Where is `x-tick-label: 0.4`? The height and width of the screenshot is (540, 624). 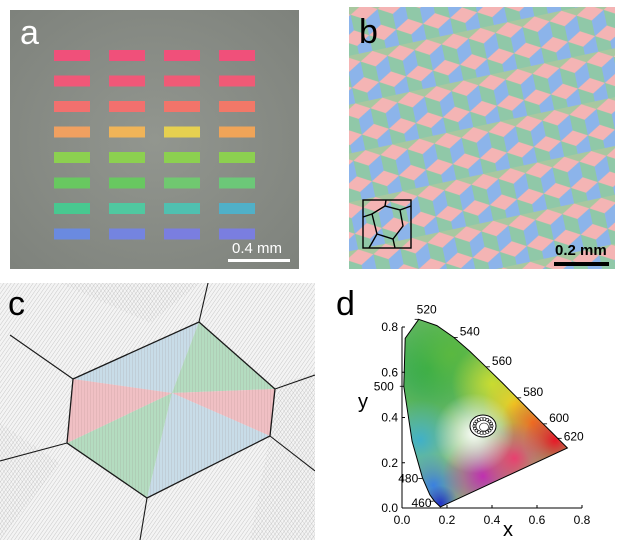
x-tick-label: 0.4 is located at coordinates (492, 520).